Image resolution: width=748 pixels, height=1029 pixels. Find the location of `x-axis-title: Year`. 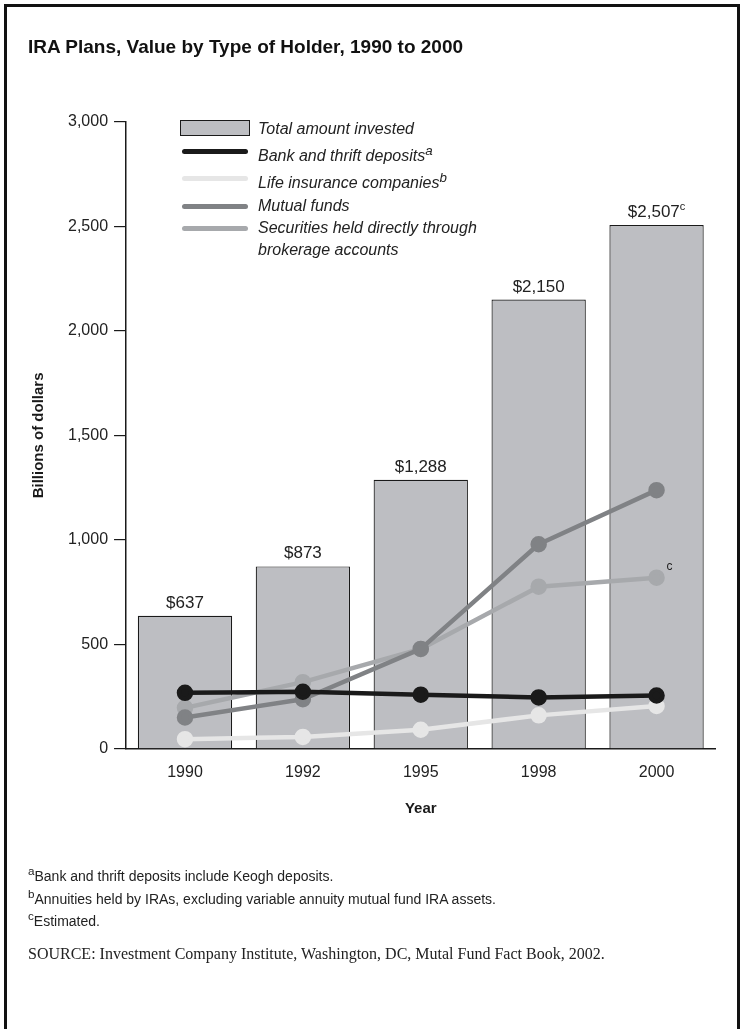

x-axis-title: Year is located at coordinates (420, 808).